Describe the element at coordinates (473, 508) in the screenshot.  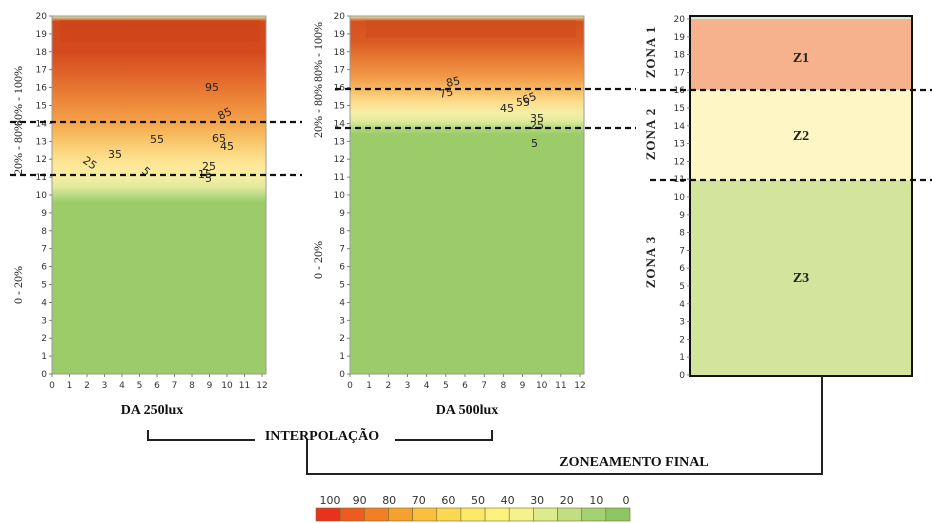
I see `color-legend: 100 90 80 70 60 50 40 30 20 10 0` at that location.